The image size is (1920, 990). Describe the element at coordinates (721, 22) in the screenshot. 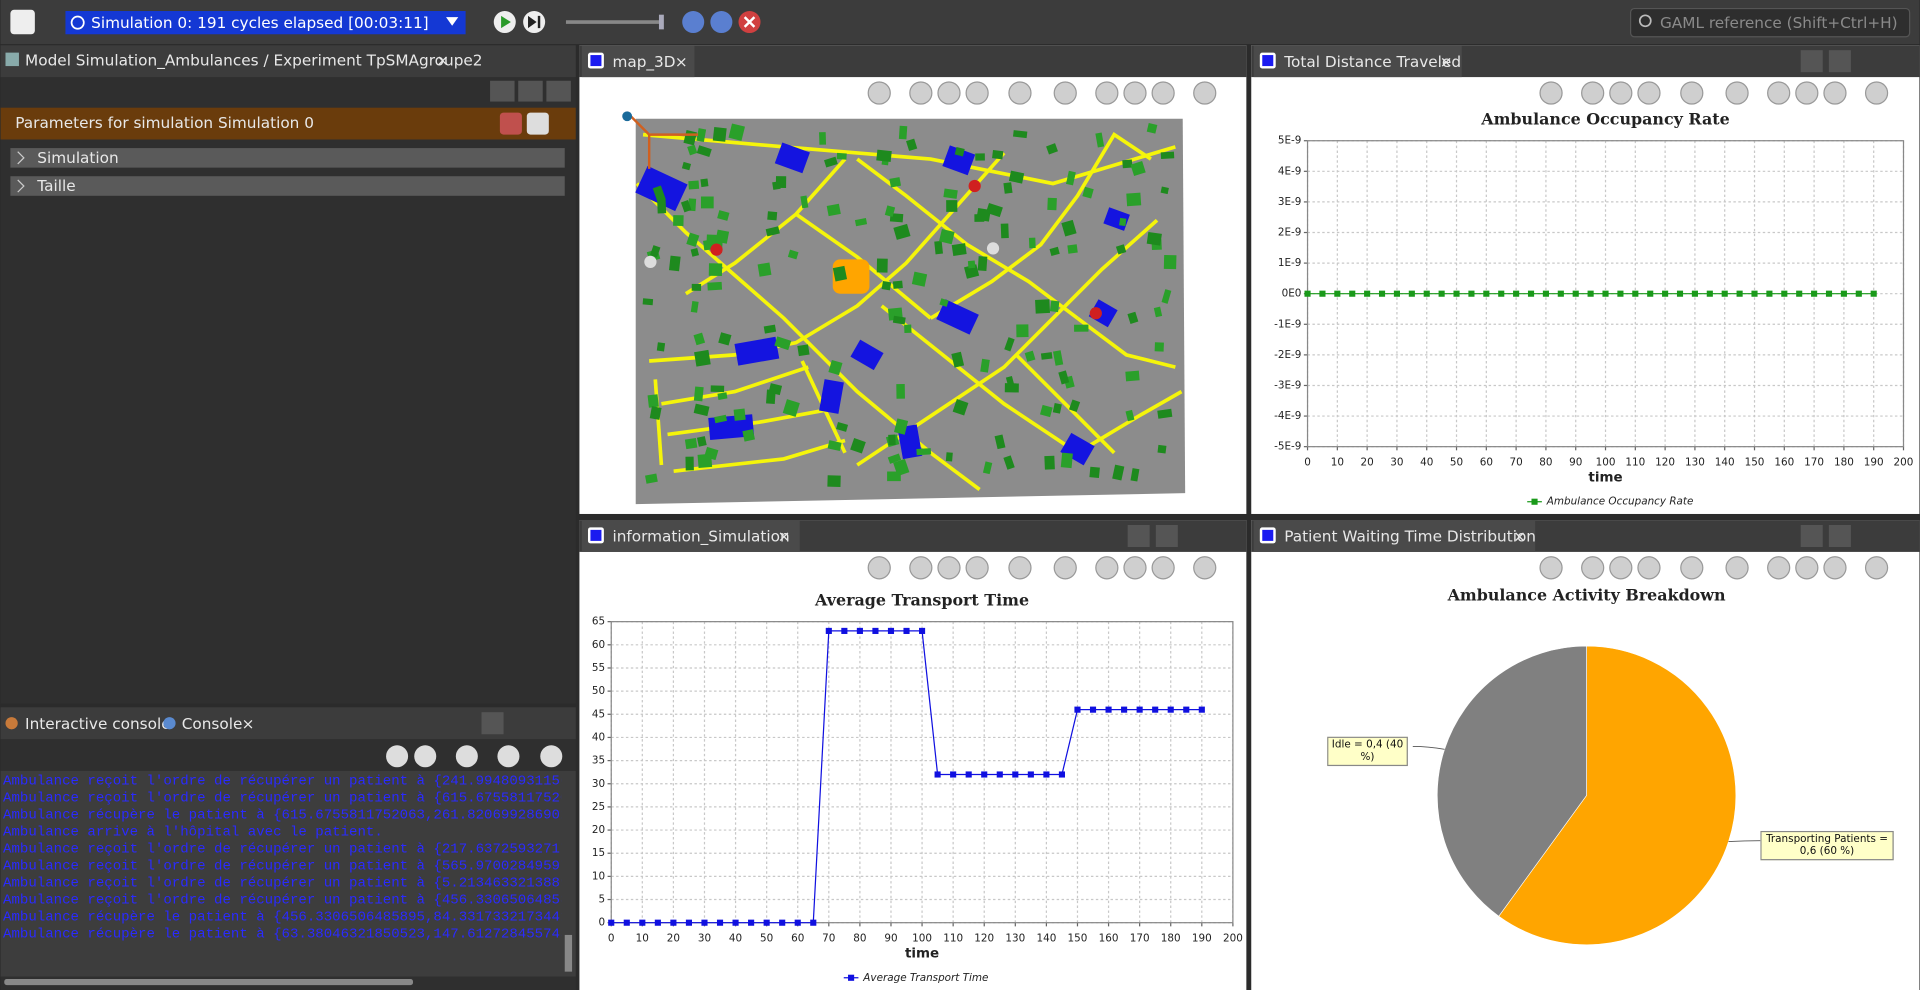

I see `relaunch-button` at that location.